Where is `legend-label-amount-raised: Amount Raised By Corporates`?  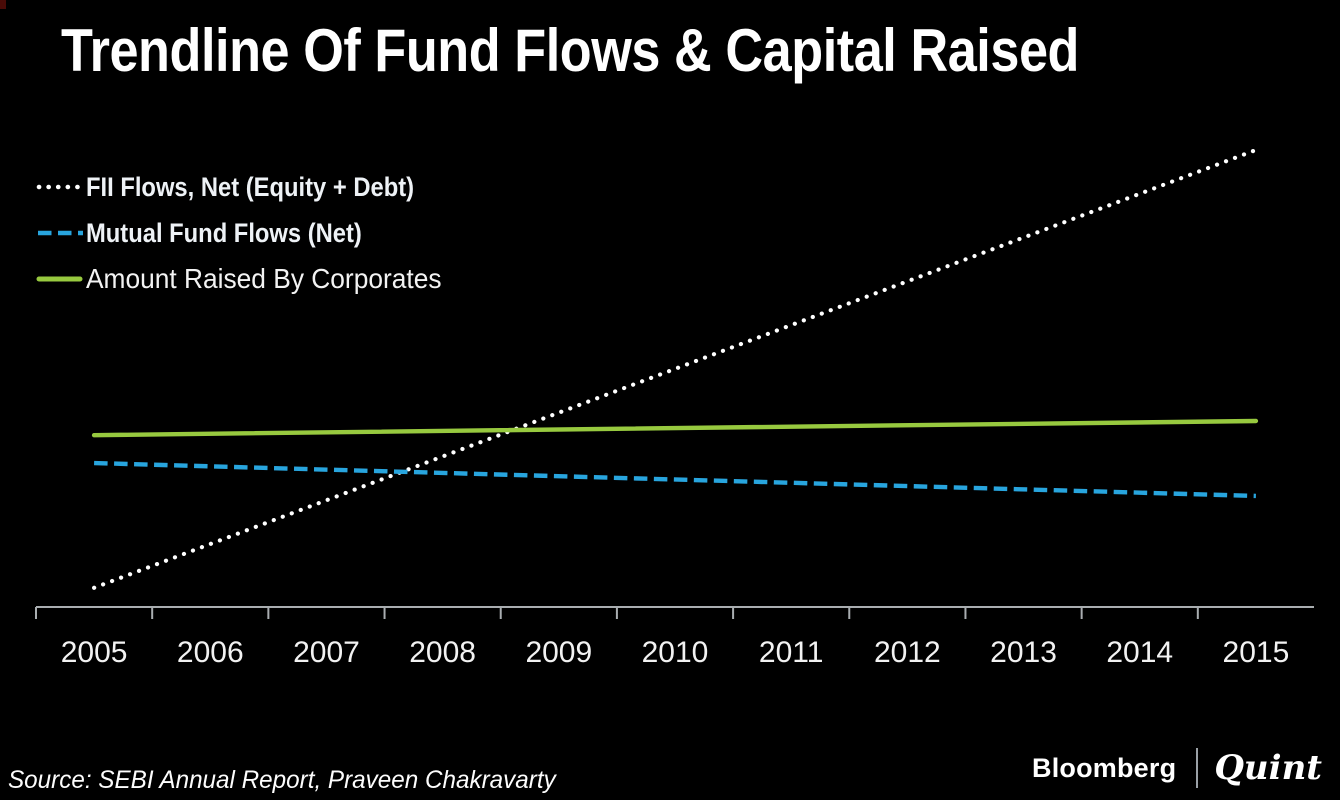
legend-label-amount-raised: Amount Raised By Corporates is located at coordinates (264, 278).